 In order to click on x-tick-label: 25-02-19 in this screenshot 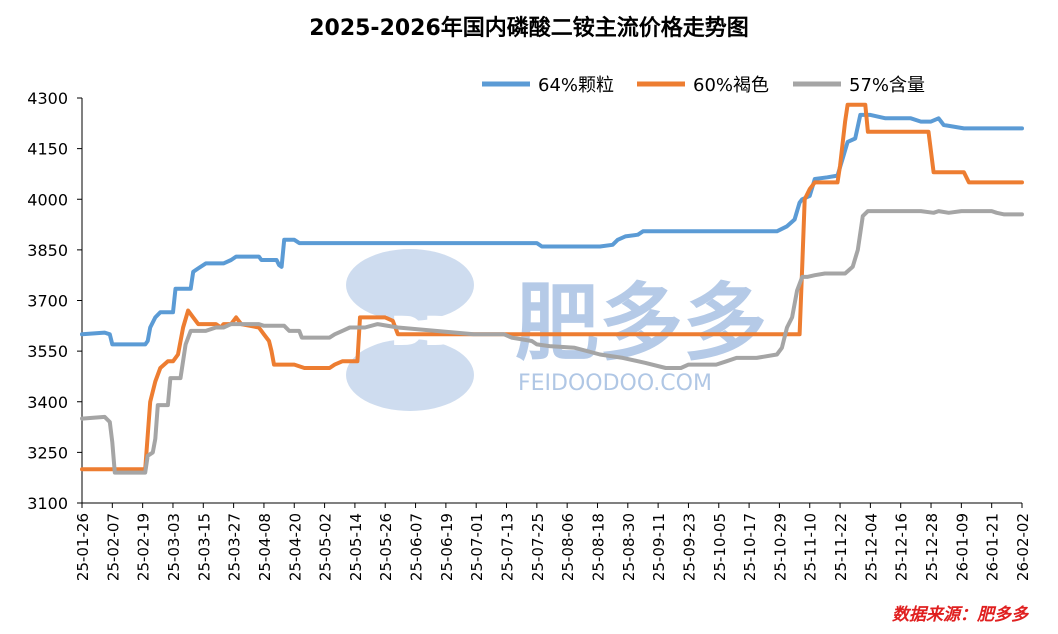, I will do `click(144, 547)`.